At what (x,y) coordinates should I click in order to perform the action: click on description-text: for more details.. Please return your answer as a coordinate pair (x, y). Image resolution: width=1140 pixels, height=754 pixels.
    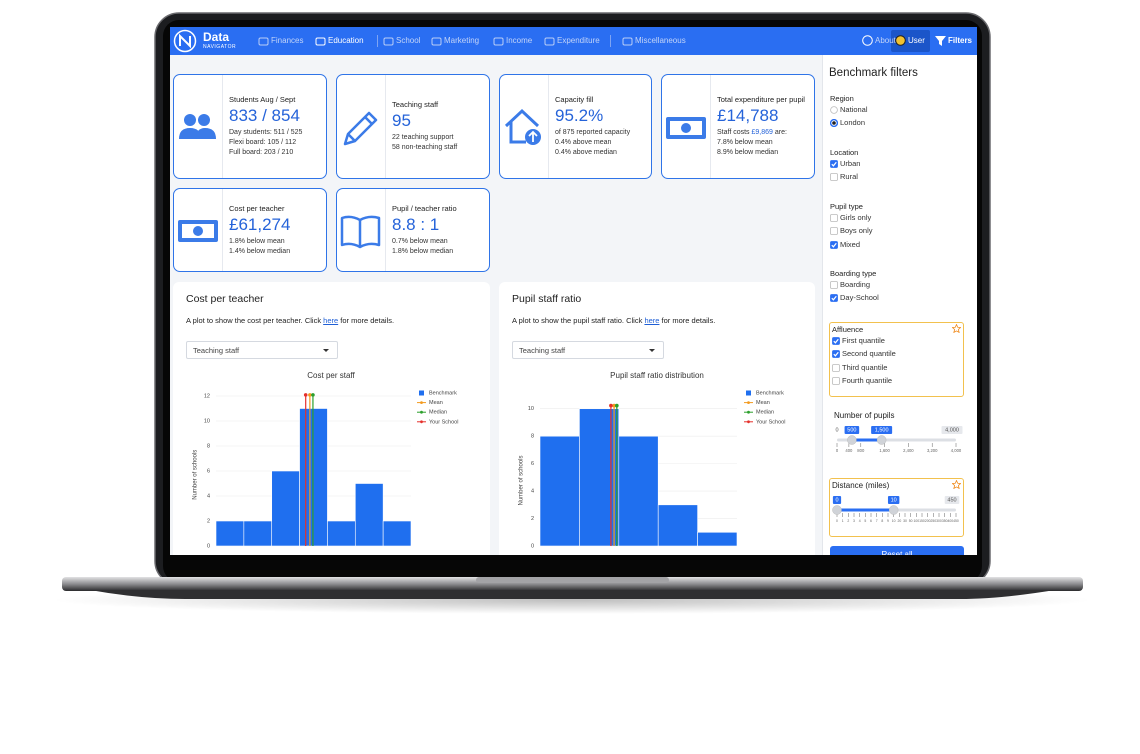
    Looking at the image, I should click on (687, 320).